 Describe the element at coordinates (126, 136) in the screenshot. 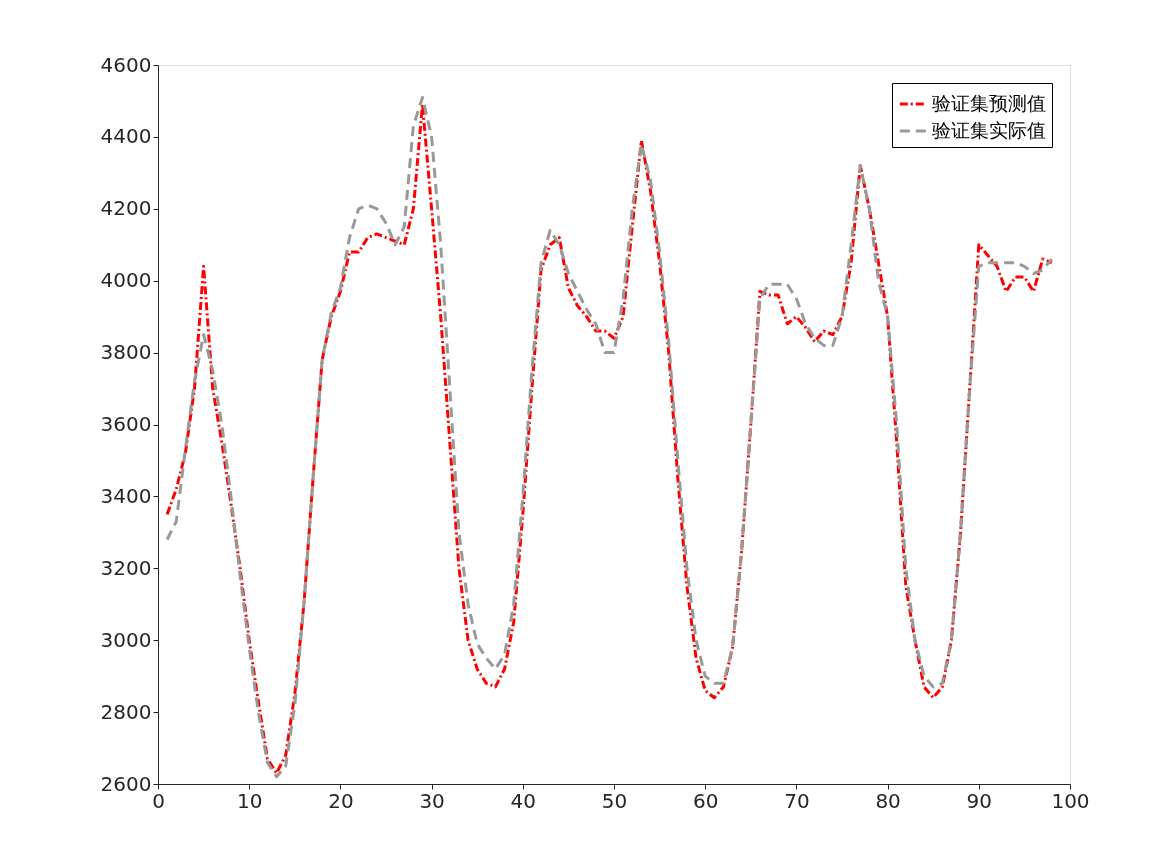

I see `y-tick-label: 4400` at that location.